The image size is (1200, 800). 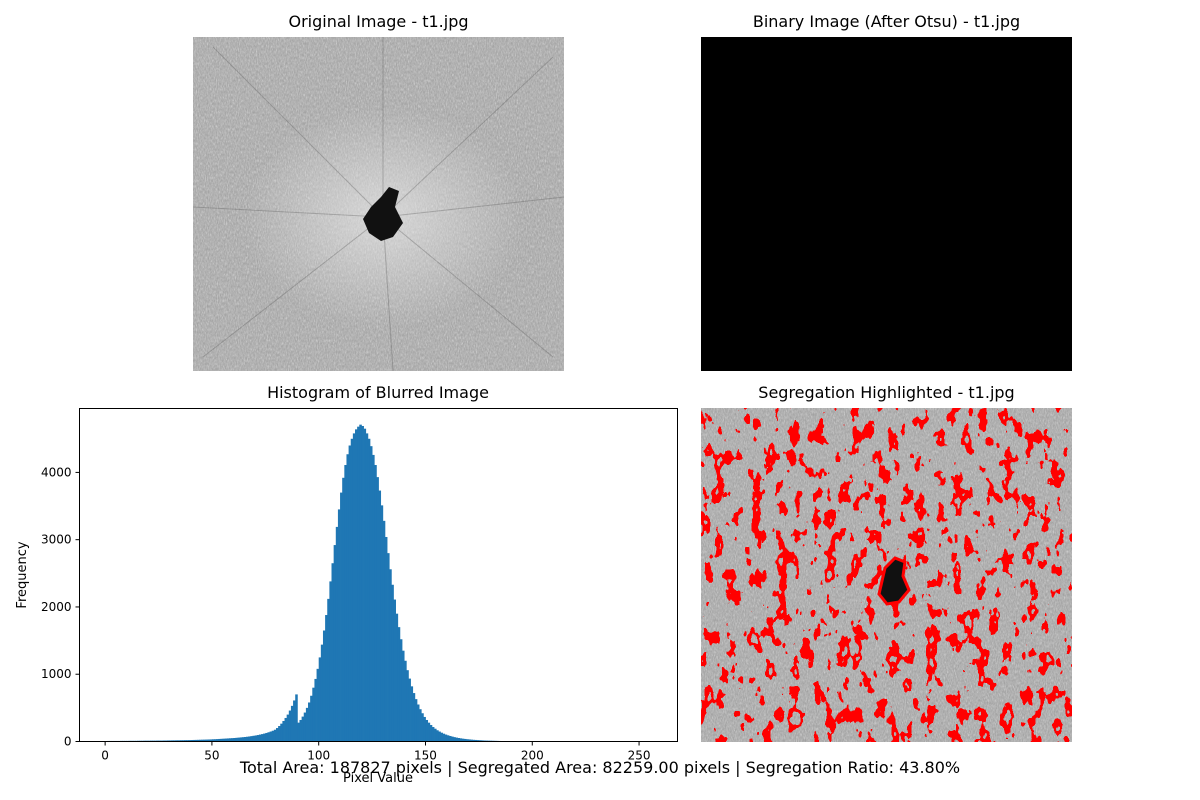 I want to click on original-image-title: Original Image - t1.jpg, so click(x=378, y=21).